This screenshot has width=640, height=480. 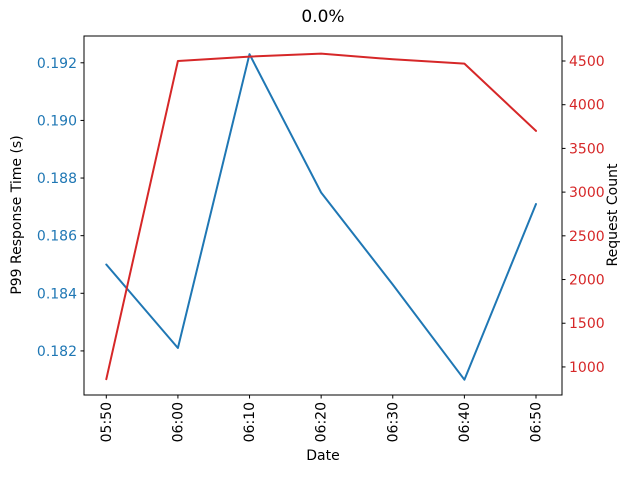 What do you see at coordinates (587, 281) in the screenshot?
I see `right-y-tick-label: 2000` at bounding box center [587, 281].